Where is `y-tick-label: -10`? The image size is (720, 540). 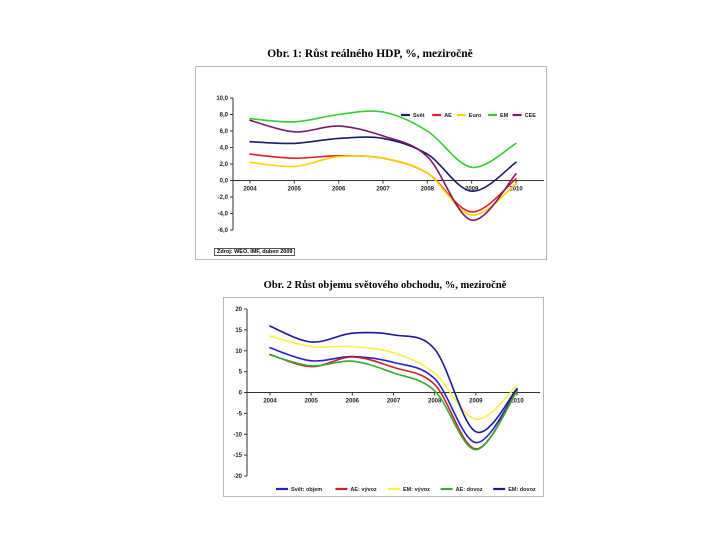
y-tick-label: -10 is located at coordinates (237, 435).